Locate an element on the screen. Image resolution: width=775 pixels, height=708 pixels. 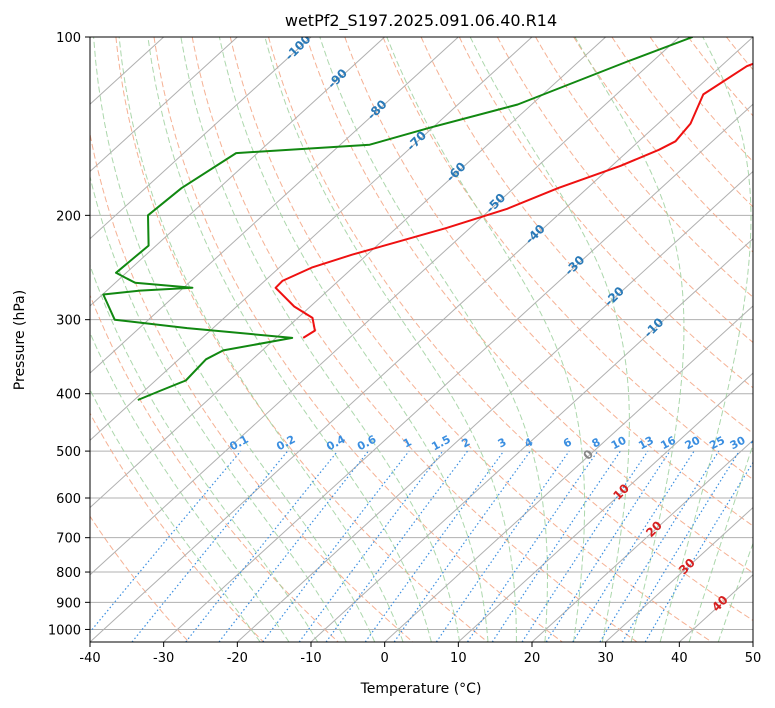
y-tick-label: 200 is located at coordinates (68, 216).